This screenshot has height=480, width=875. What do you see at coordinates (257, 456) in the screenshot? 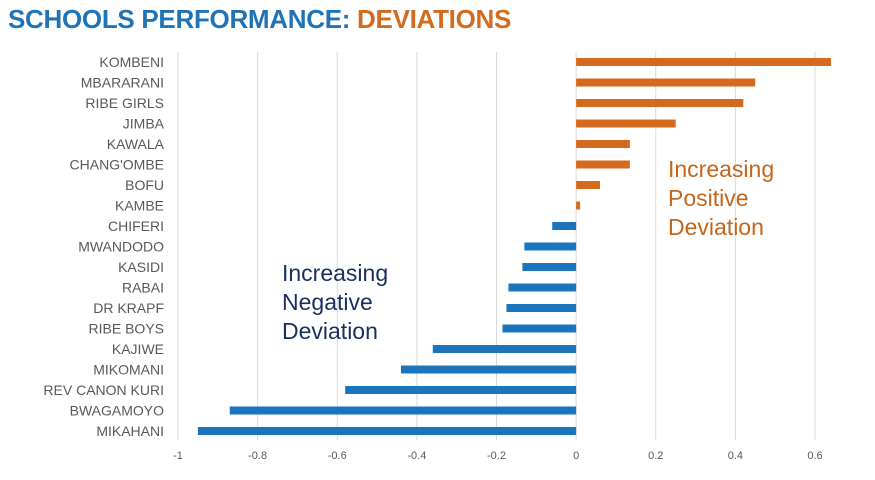
I see `x-tick-label: -0.8` at bounding box center [257, 456].